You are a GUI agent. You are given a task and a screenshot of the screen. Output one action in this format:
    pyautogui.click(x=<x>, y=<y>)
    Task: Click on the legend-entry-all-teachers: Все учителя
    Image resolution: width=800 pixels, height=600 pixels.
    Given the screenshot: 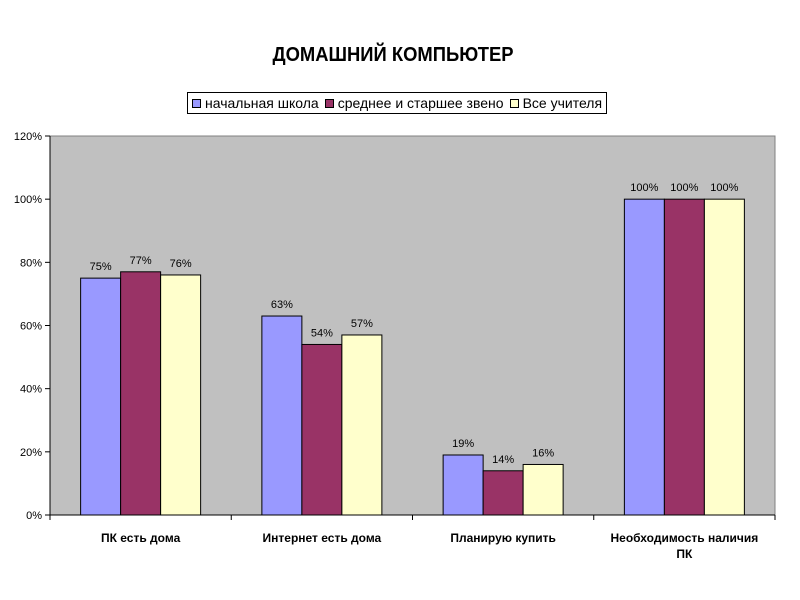 What is the action you would take?
    pyautogui.click(x=556, y=103)
    